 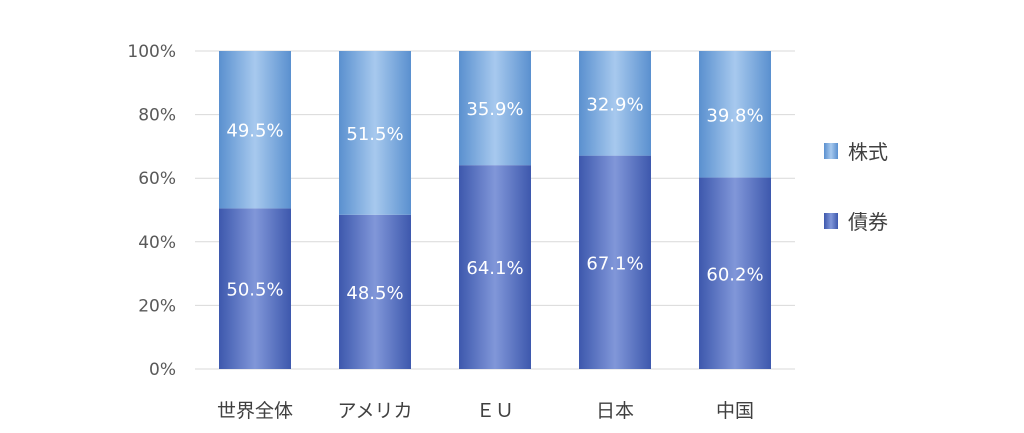 I want to click on x-tick-label: 中国, so click(x=735, y=411).